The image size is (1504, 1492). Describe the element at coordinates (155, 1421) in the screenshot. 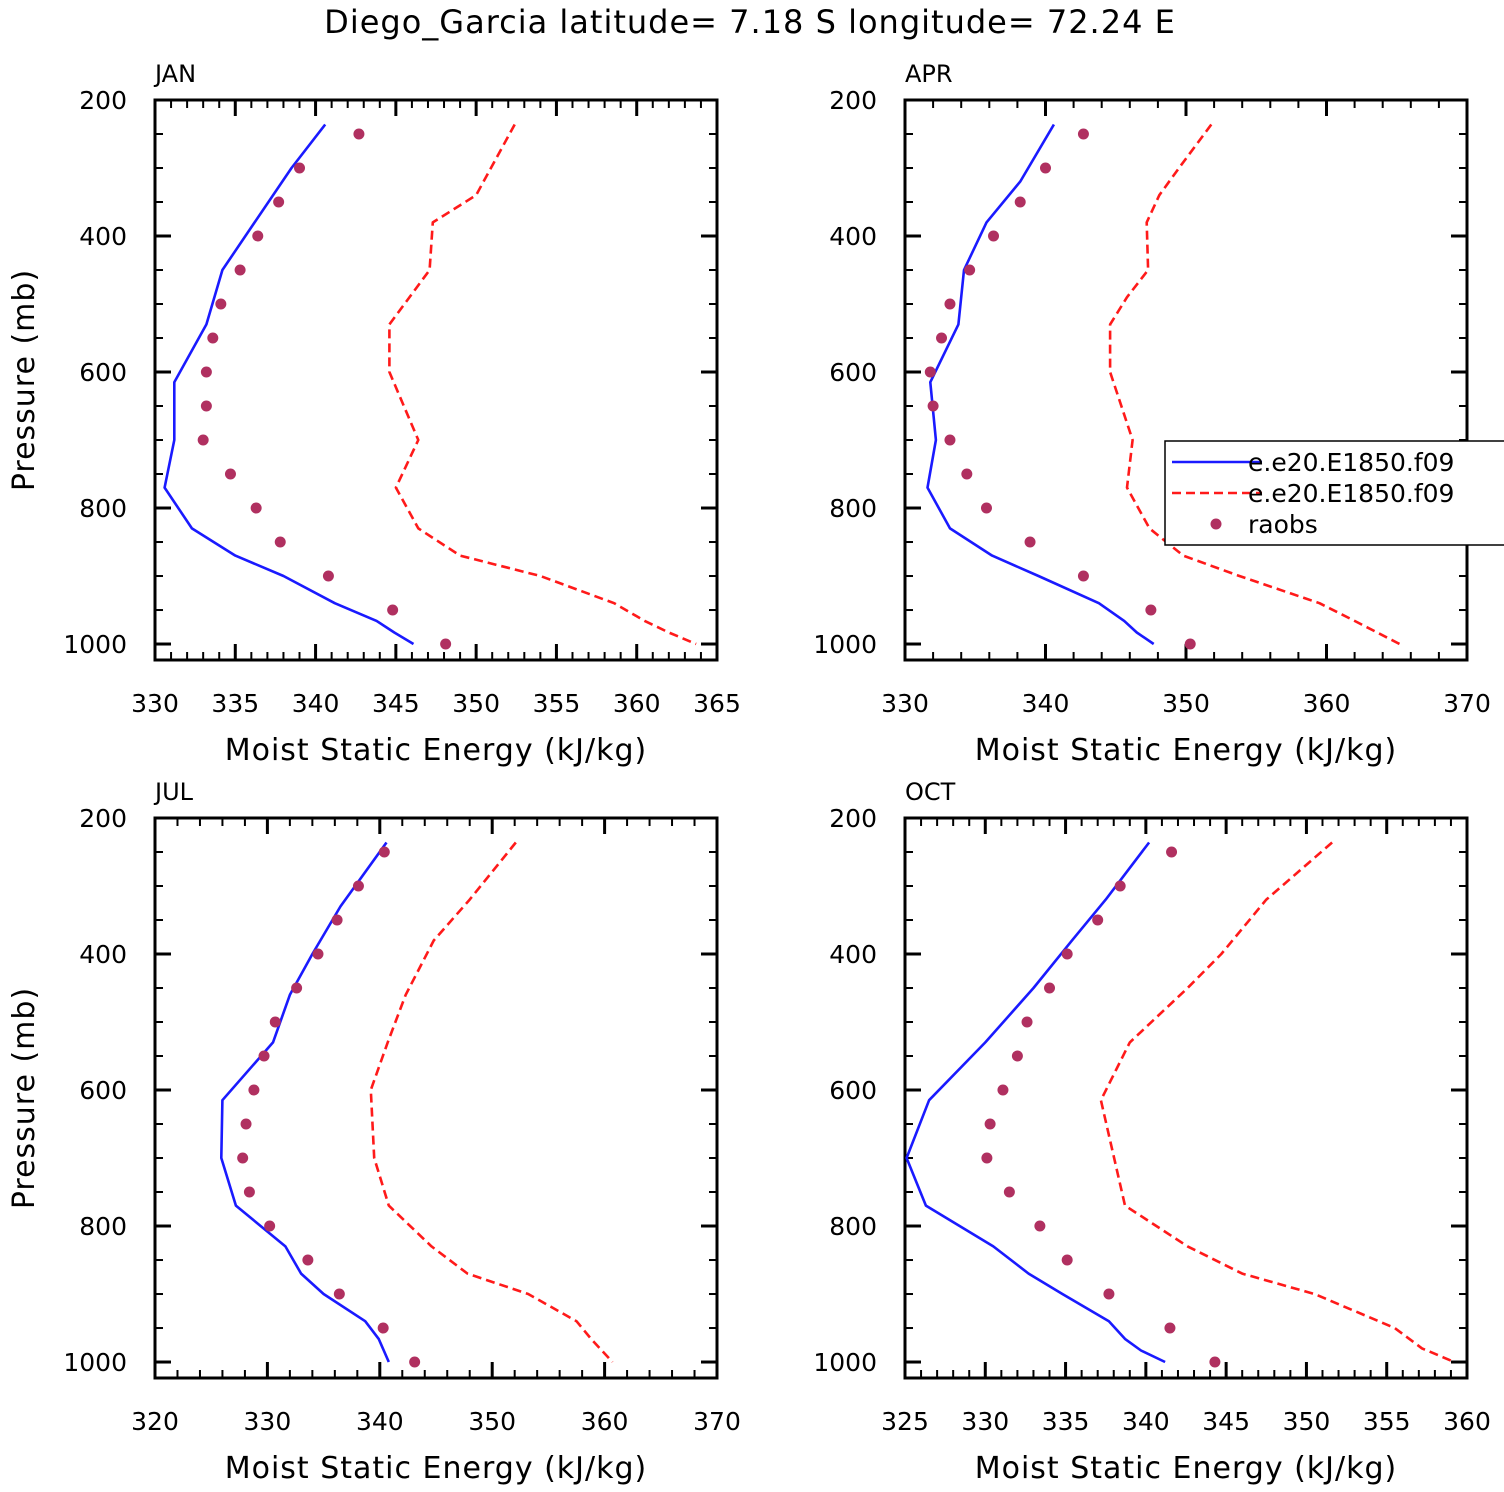

I see `x-tick-label: 320` at that location.